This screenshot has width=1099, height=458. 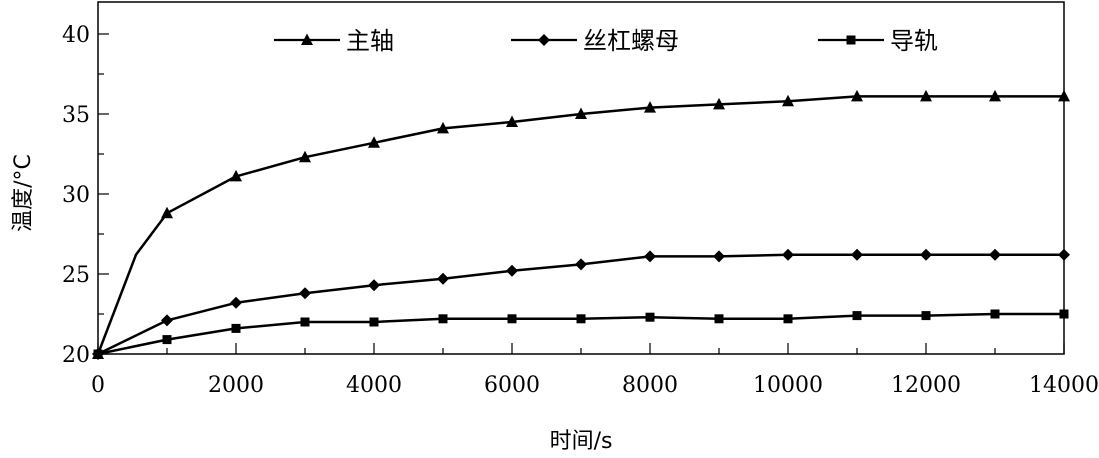 I want to click on x-tick-label: 4000, so click(x=374, y=385).